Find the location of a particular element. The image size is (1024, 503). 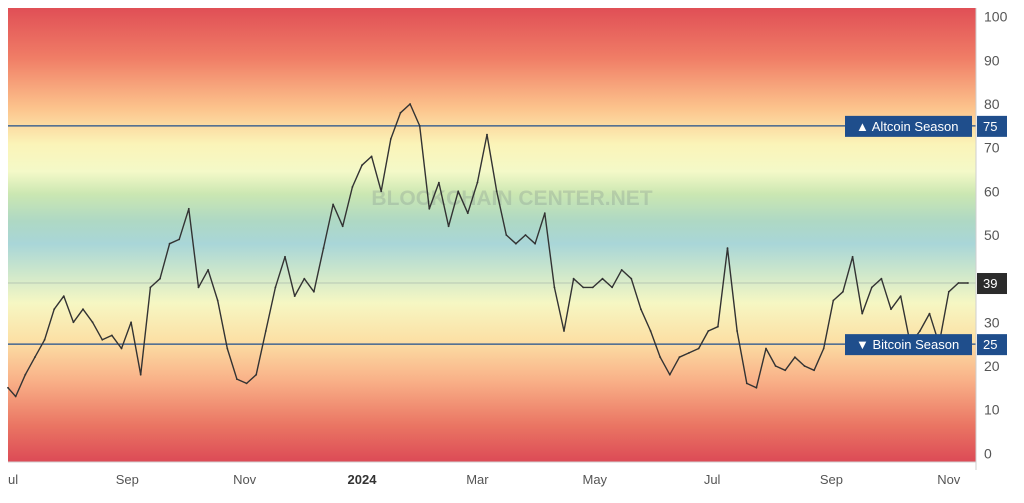

y-tick-label: 20 is located at coordinates (992, 366).